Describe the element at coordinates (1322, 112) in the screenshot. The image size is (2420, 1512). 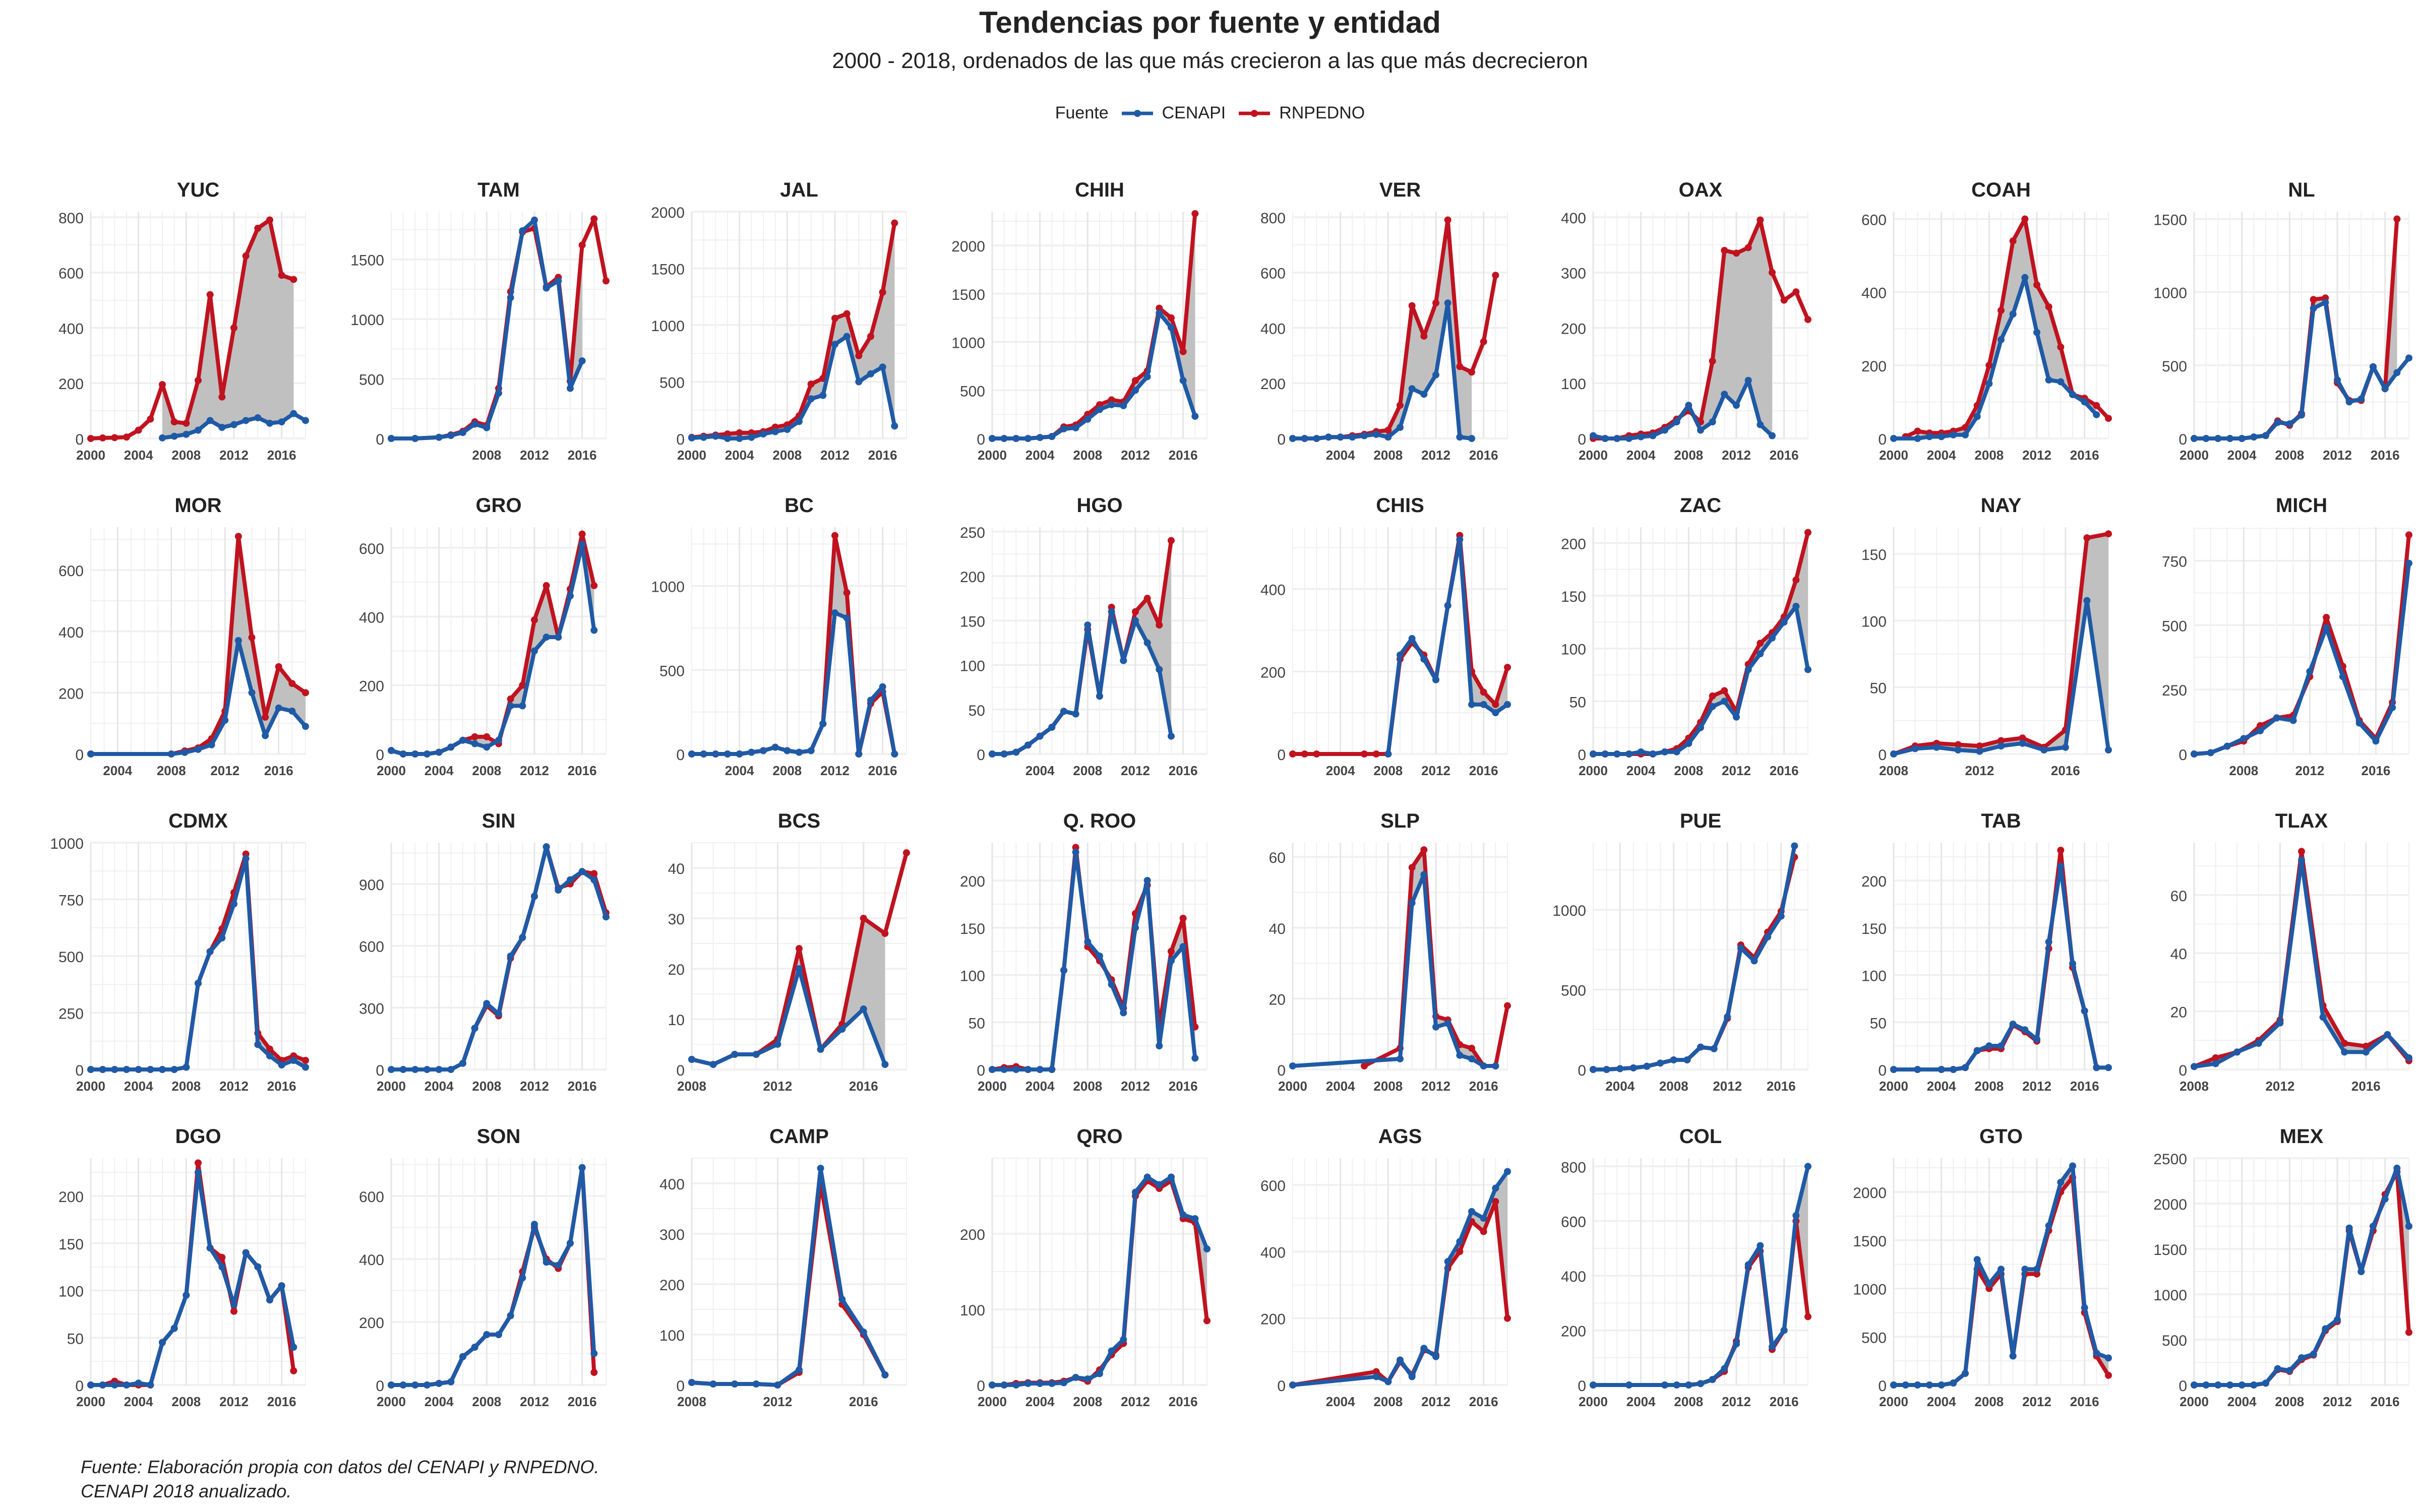
I see `legend-label-rnpedno: RNPEDNO` at that location.